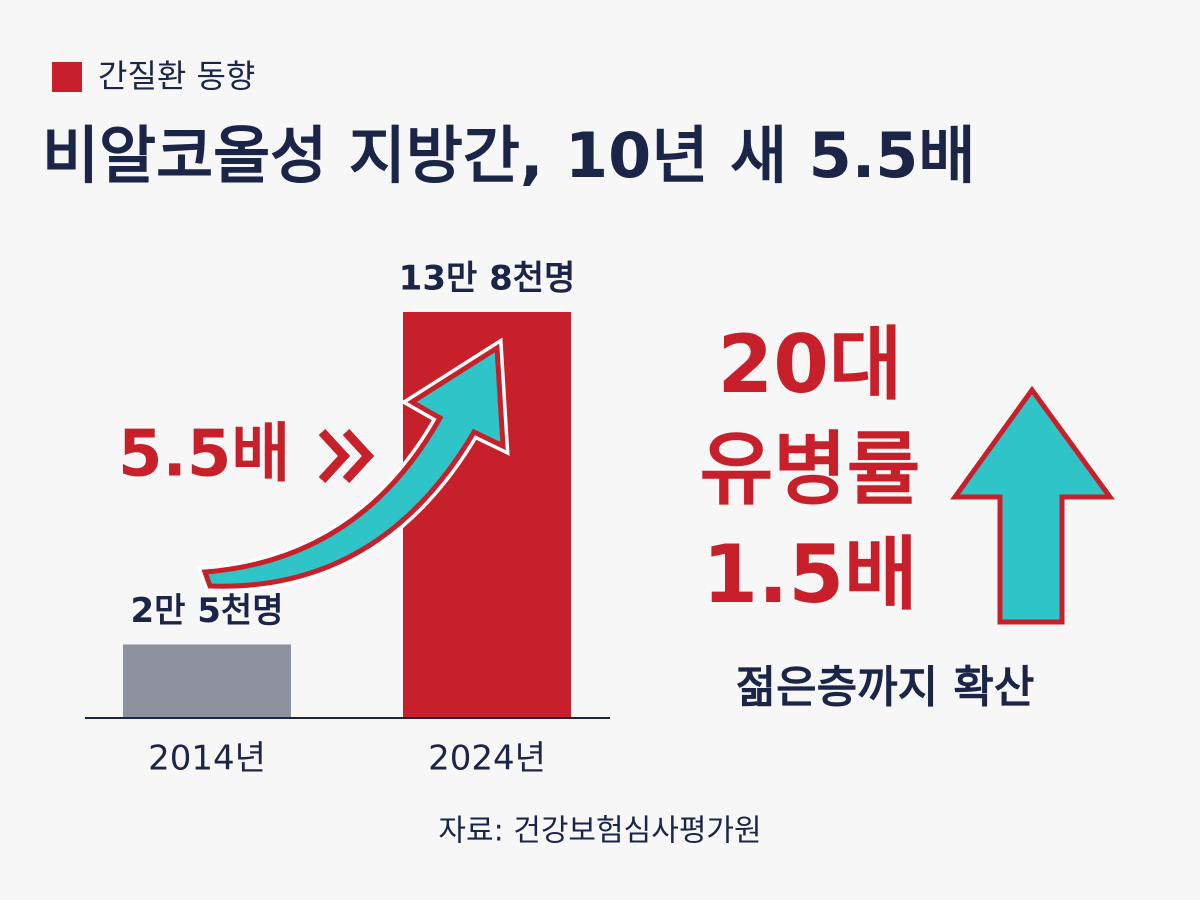  What do you see at coordinates (810, 364) in the screenshot?
I see `side-note-line: 20대` at bounding box center [810, 364].